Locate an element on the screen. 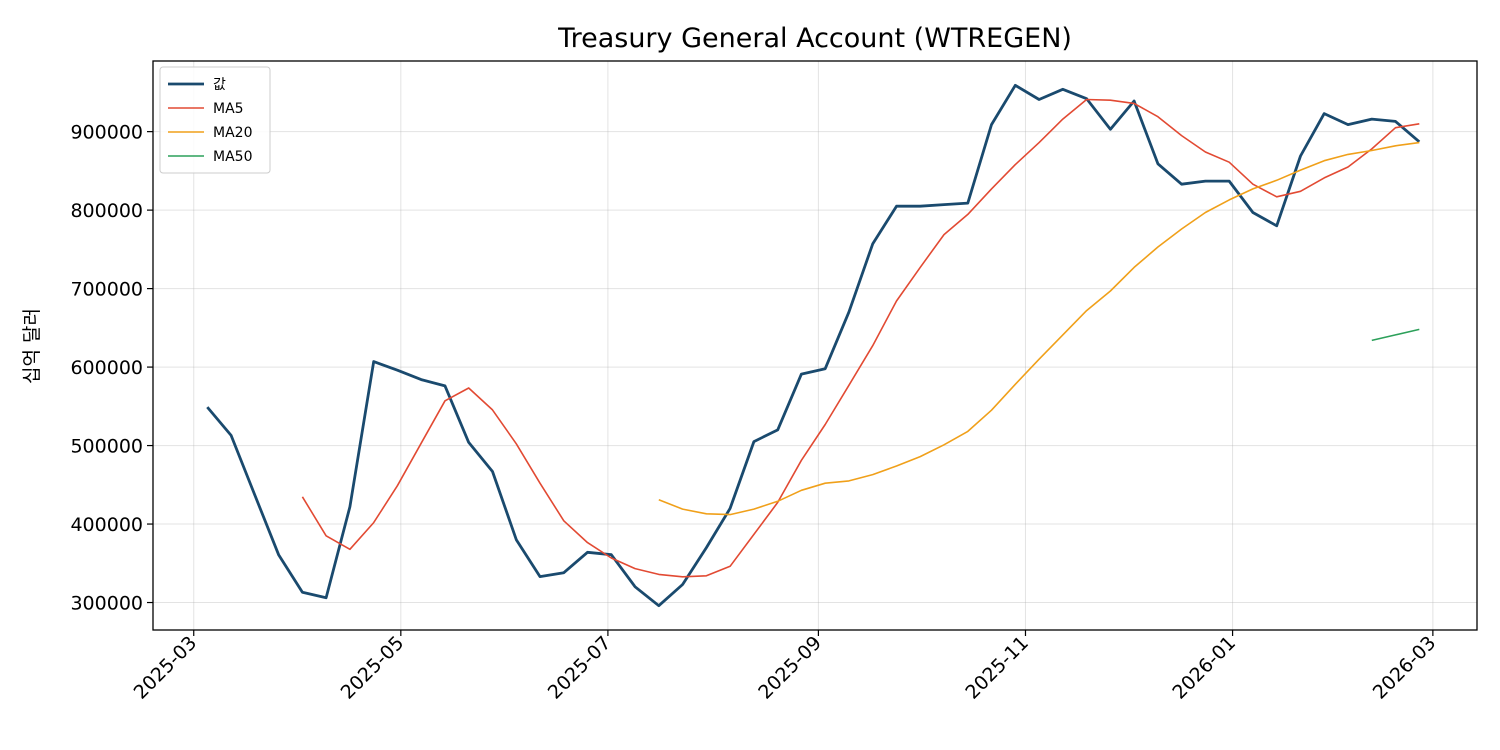  x-tick-label: 2025-09 is located at coordinates (790, 668).